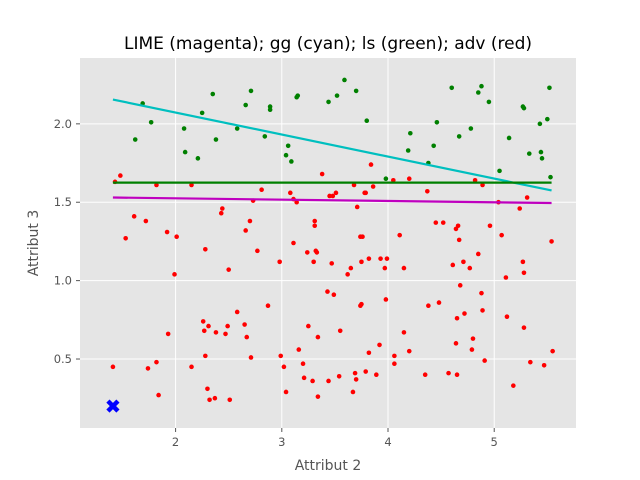  I want to click on y-axis: 0.5 1.0 1.5 2.0, so click(67, 241).